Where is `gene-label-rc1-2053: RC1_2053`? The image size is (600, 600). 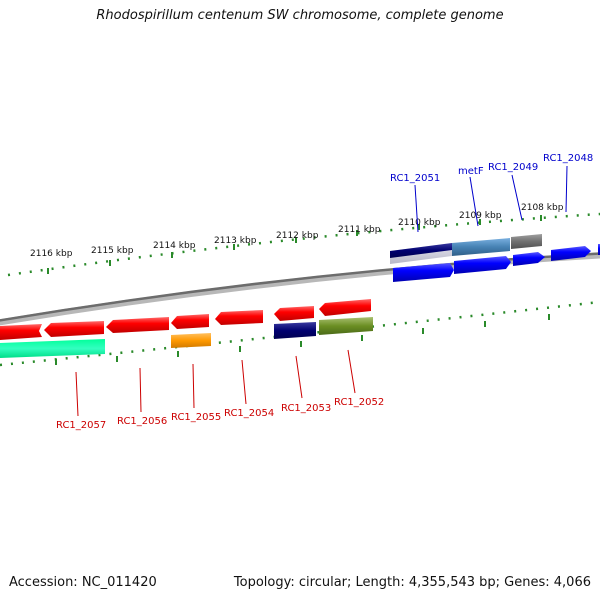
gene-label-rc1-2053: RC1_2053 is located at coordinates (306, 408).